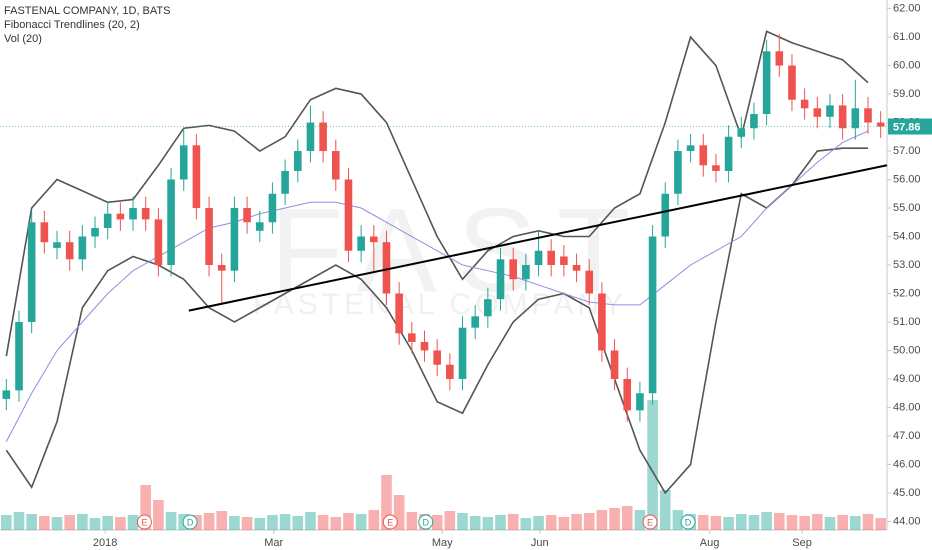  Describe the element at coordinates (907, 293) in the screenshot. I see `y-tick-label: 52.00` at that location.